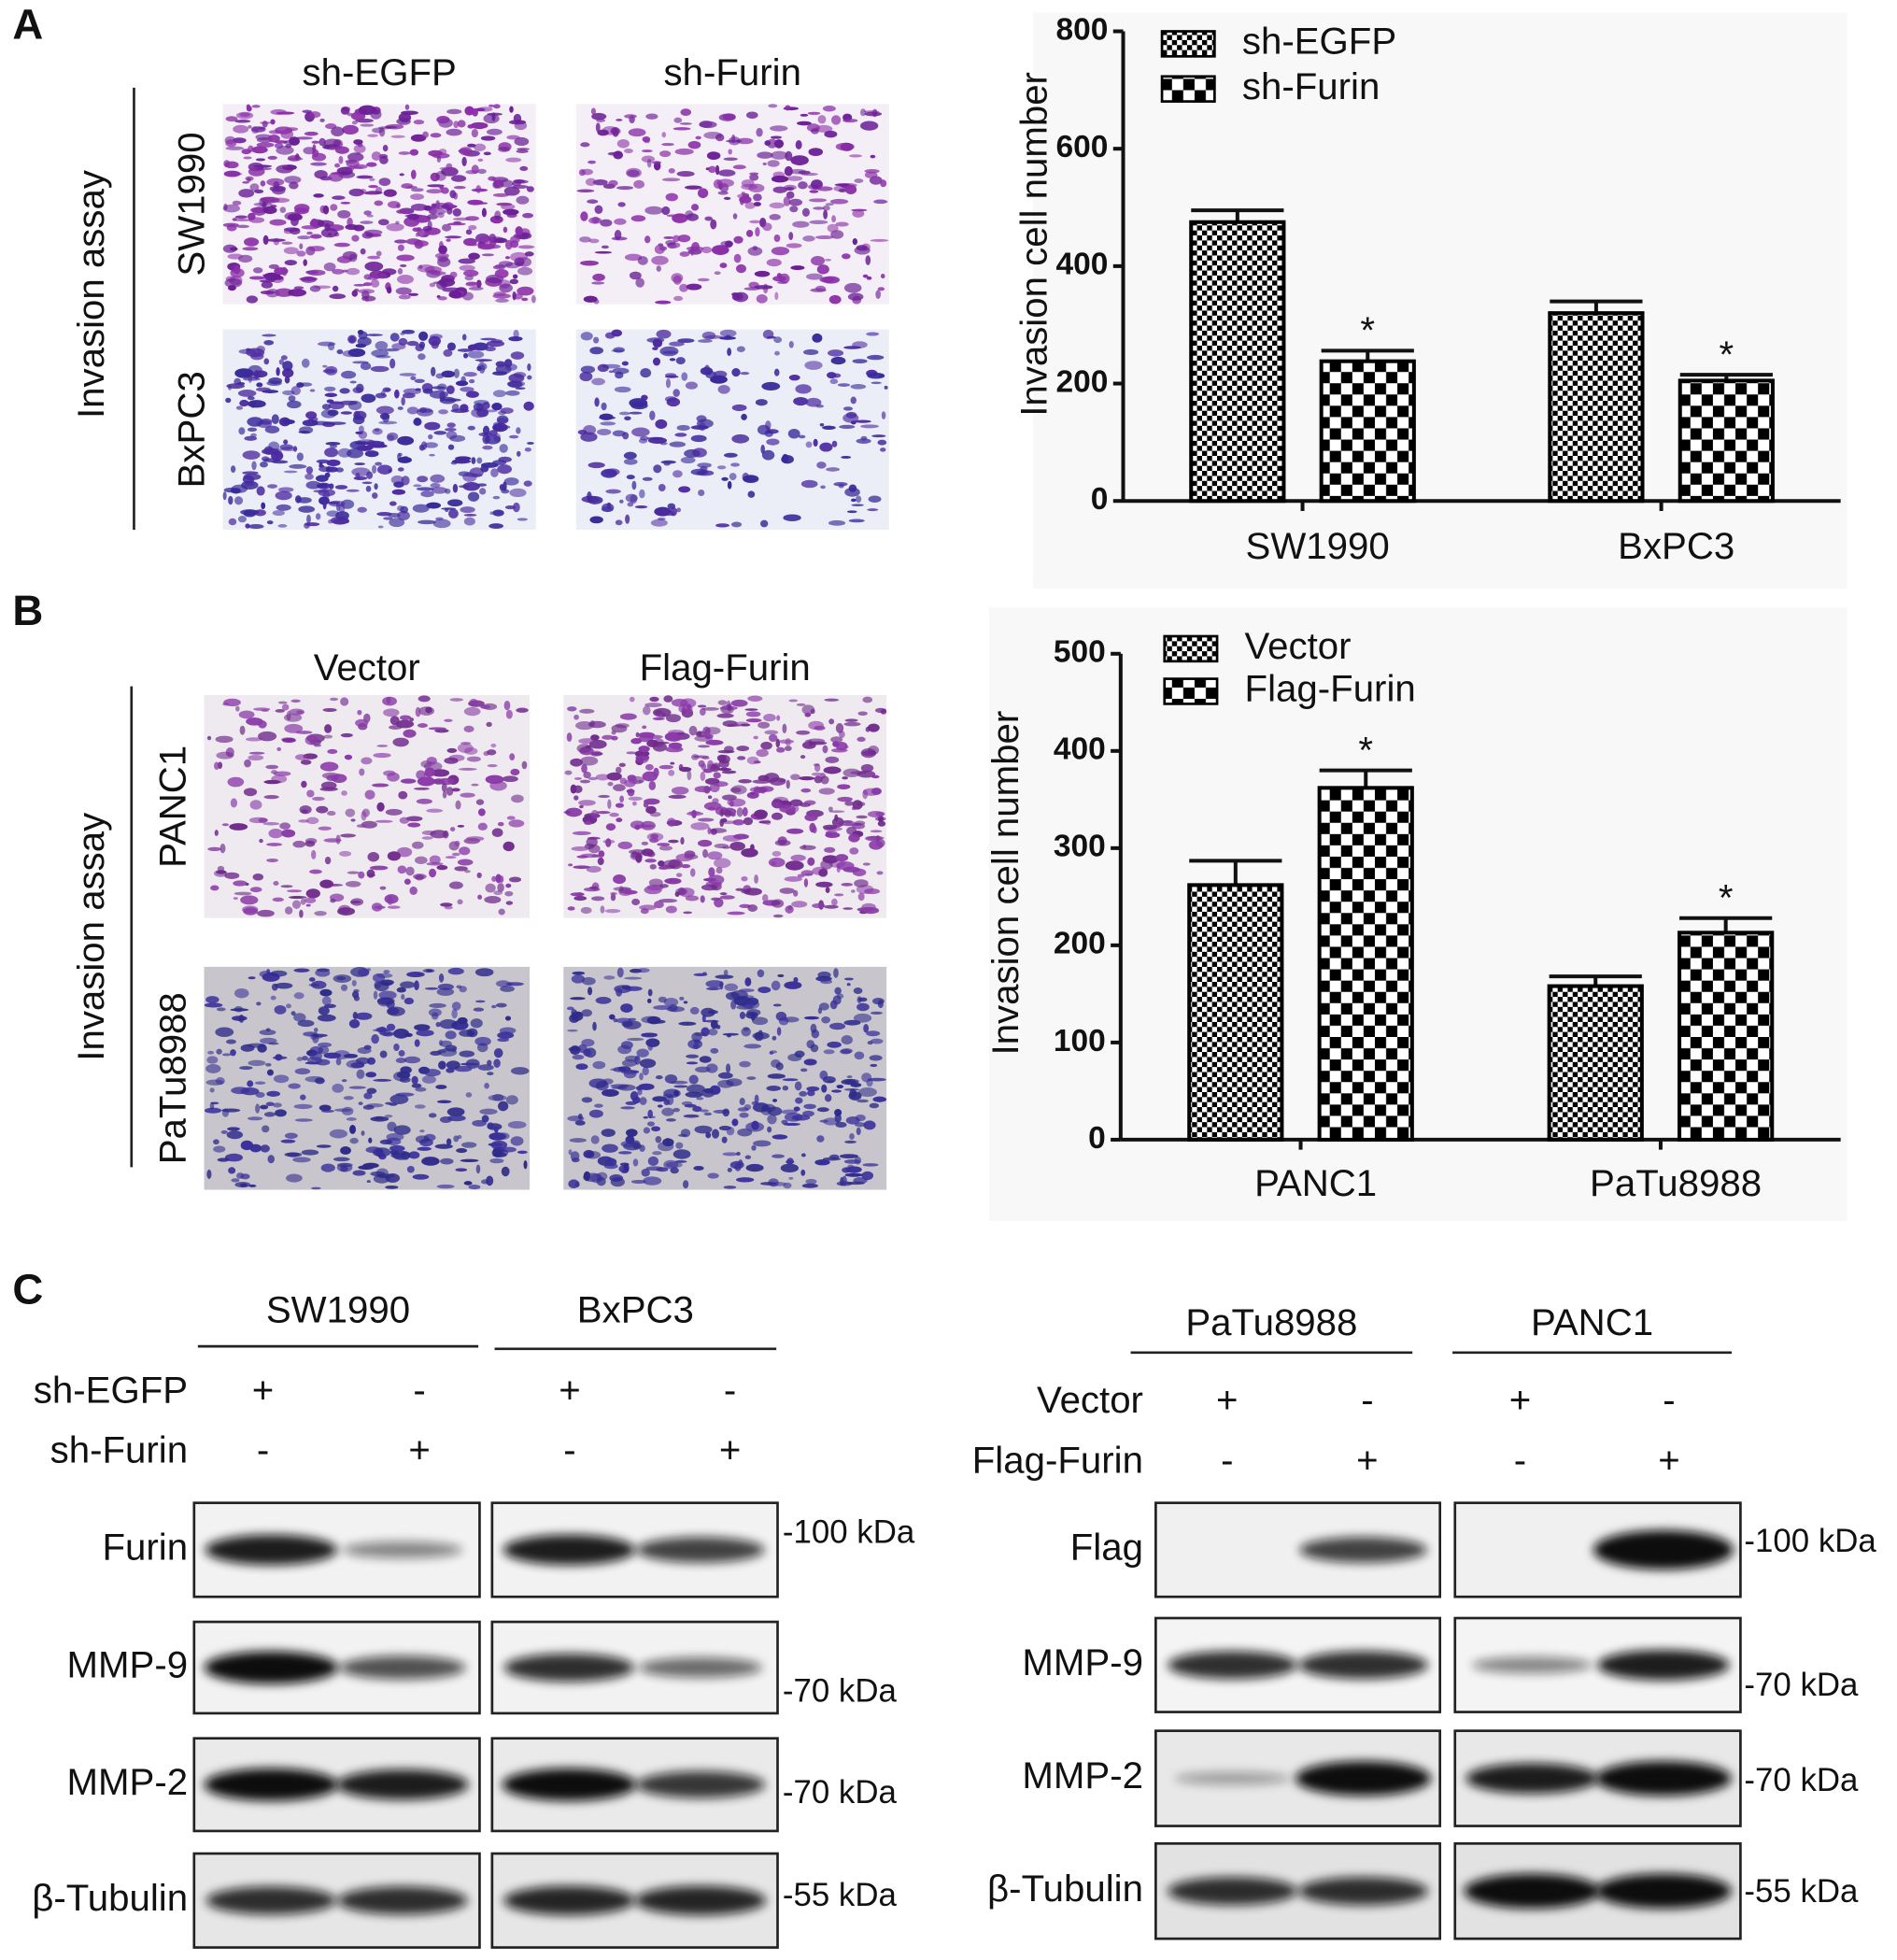  What do you see at coordinates (1365, 964) in the screenshot?
I see `bar` at bounding box center [1365, 964].